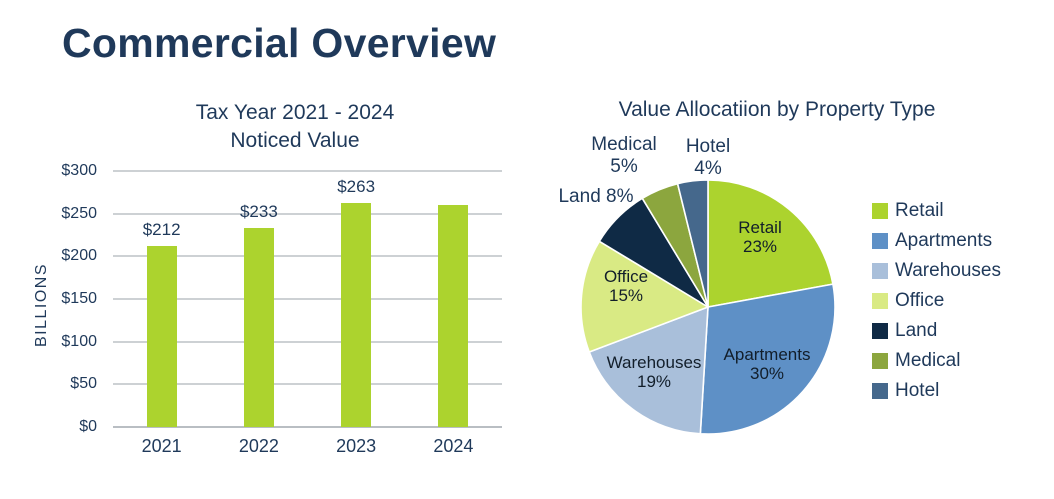 The image size is (1054, 499). Describe the element at coordinates (916, 330) in the screenshot. I see `legend-label: Land` at that location.